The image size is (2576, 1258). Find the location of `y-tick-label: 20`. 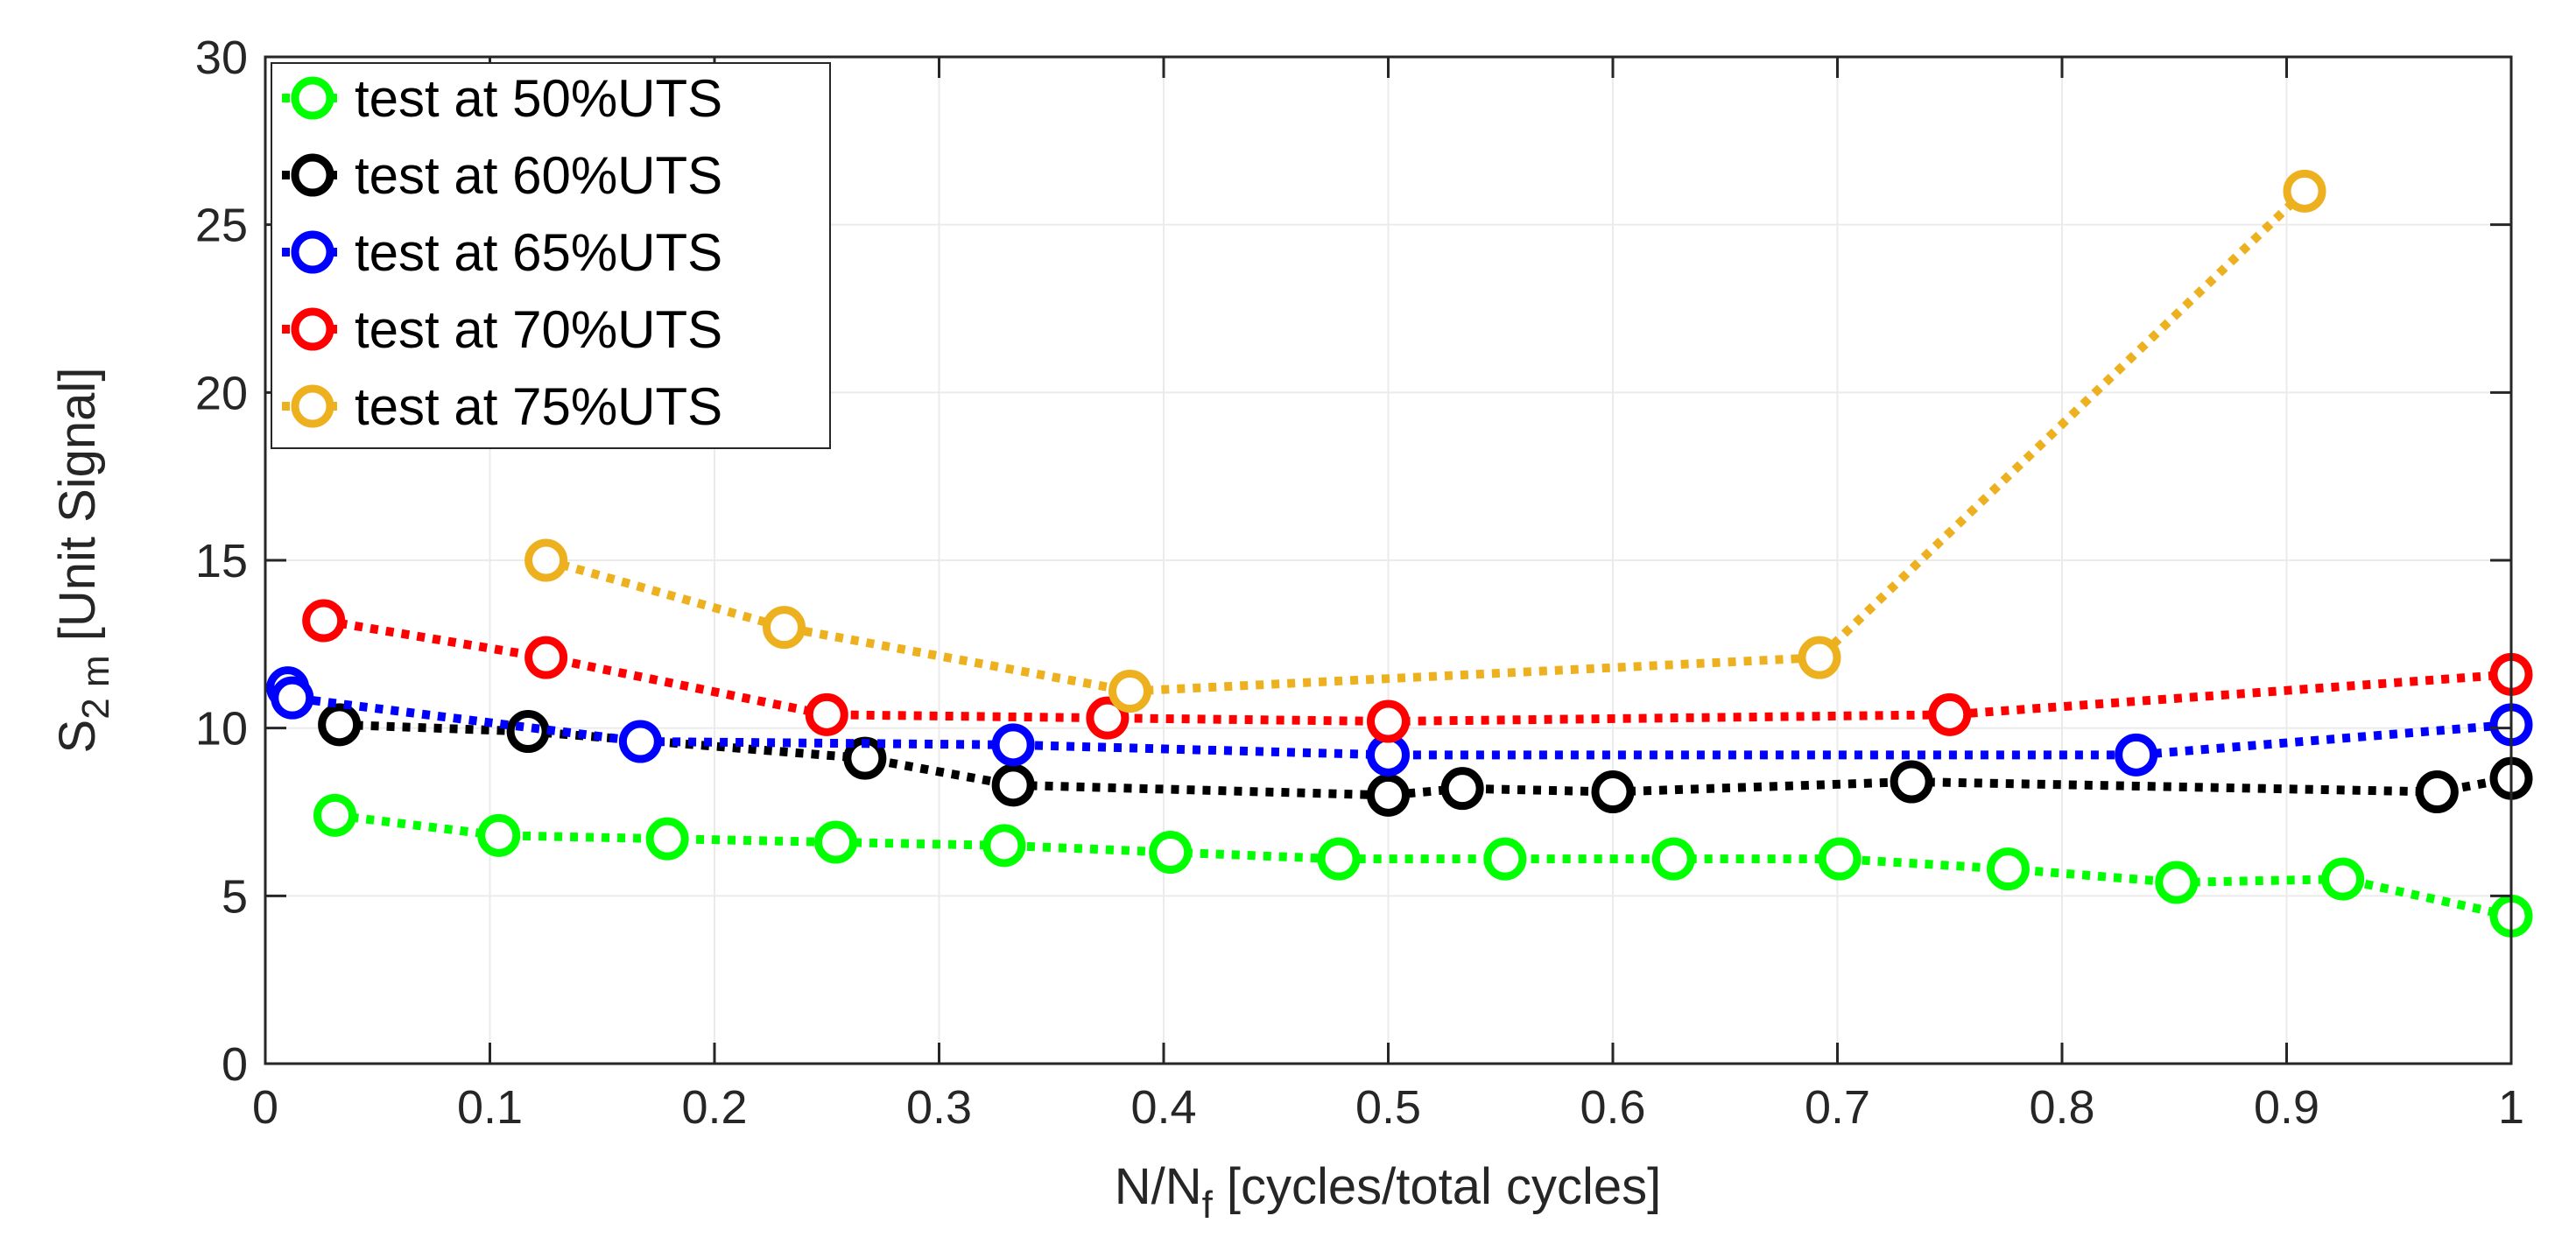

y-tick-label: 20 is located at coordinates (221, 393).